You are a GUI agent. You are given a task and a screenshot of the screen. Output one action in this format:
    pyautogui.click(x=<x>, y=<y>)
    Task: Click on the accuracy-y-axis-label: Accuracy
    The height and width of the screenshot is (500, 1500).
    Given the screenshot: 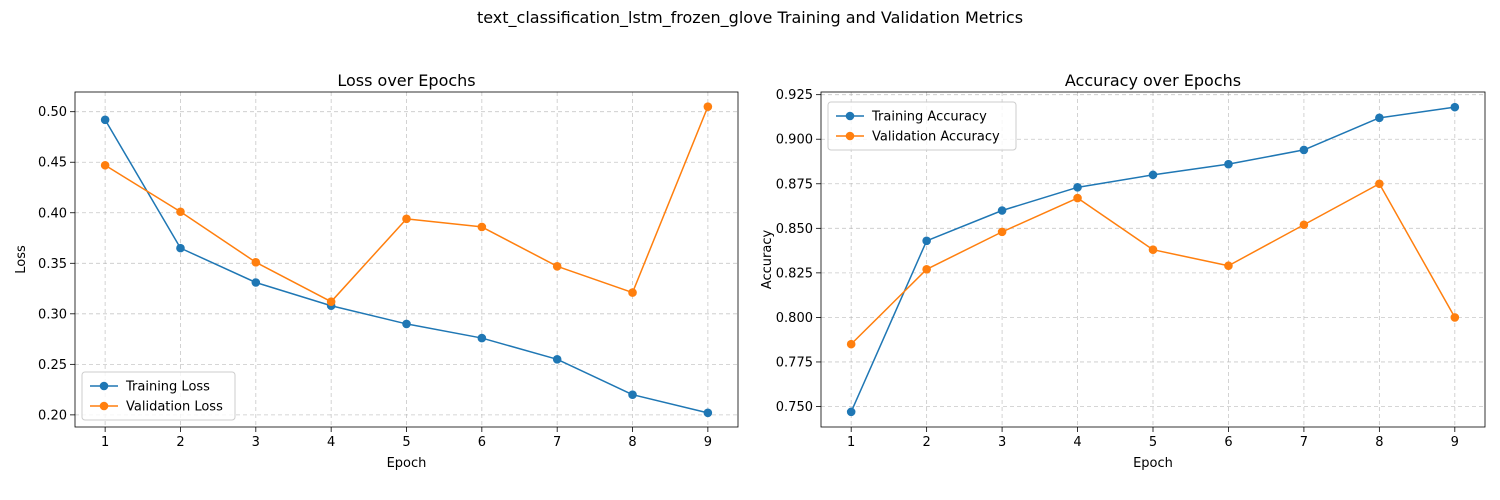 What is the action you would take?
    pyautogui.click(x=767, y=260)
    